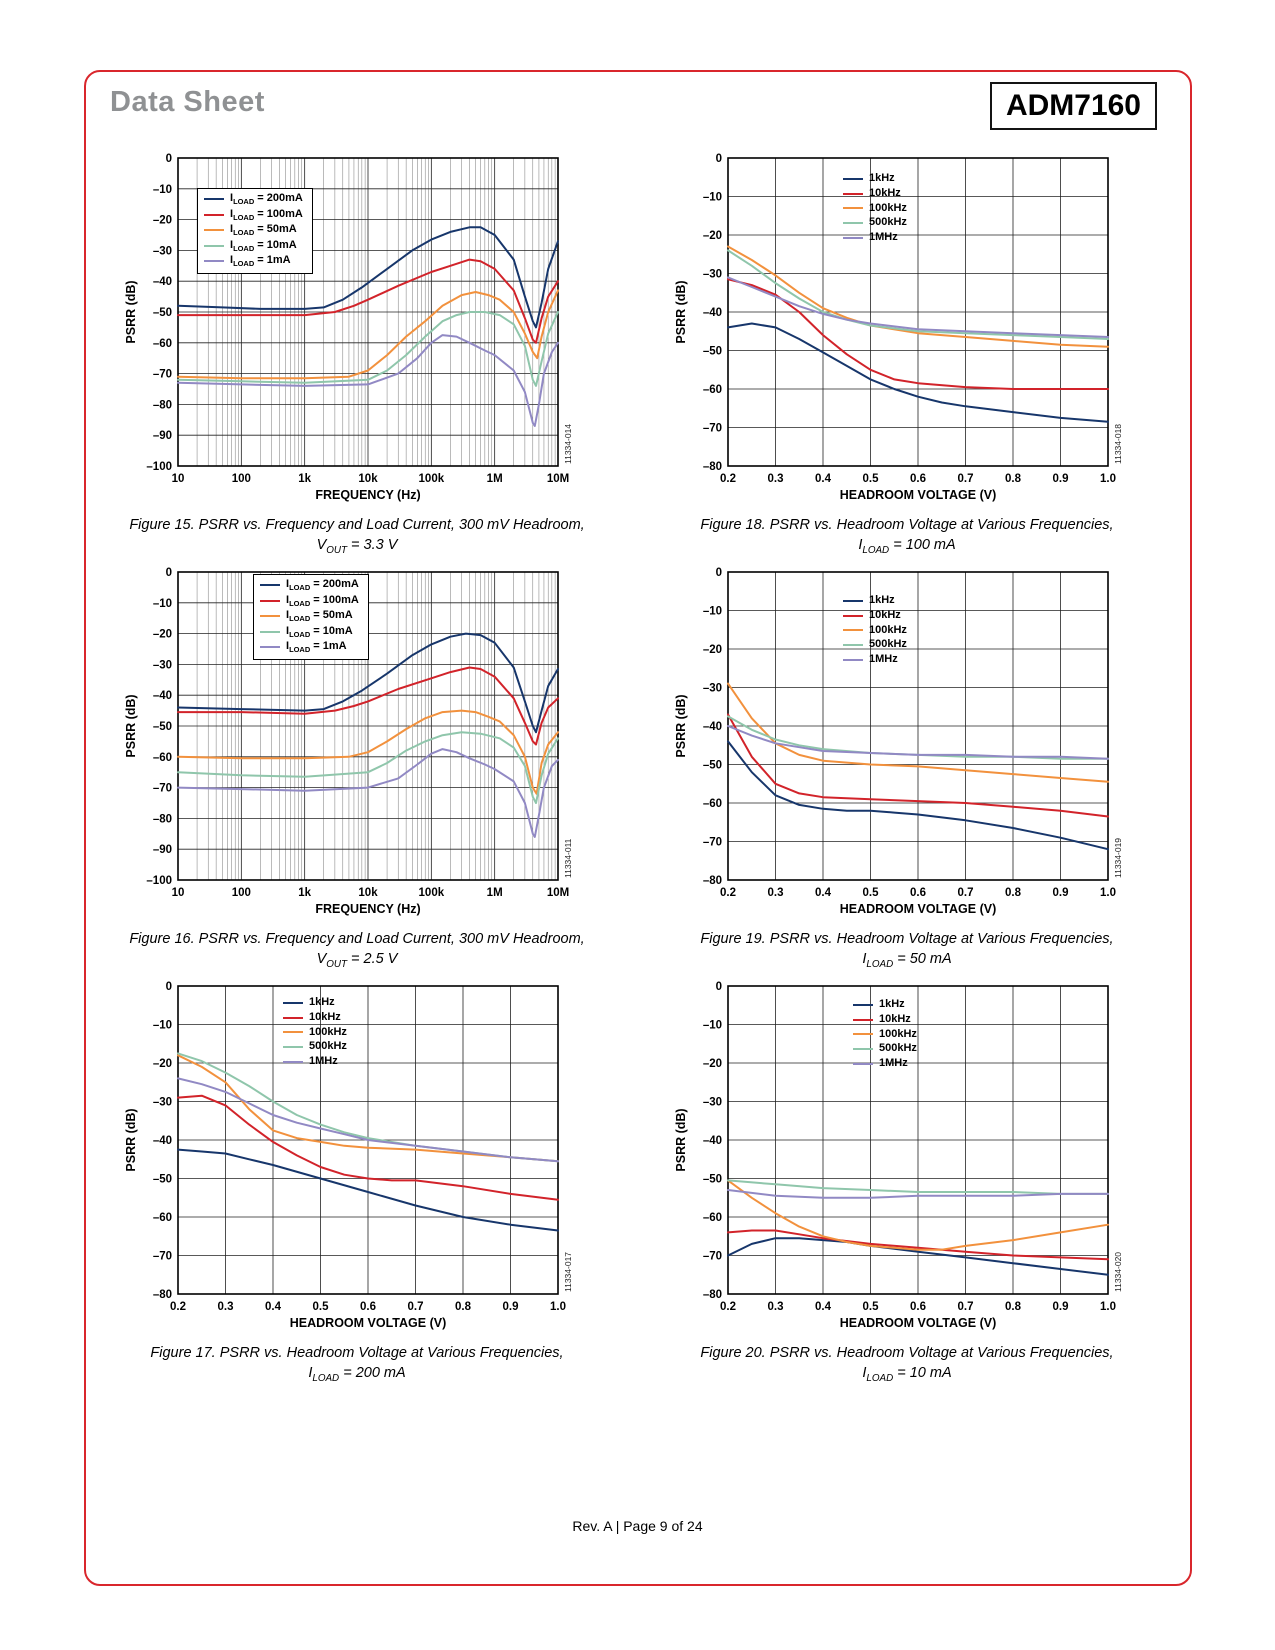 The width and height of the screenshot is (1275, 1650). Describe the element at coordinates (1061, 893) in the screenshot. I see `x-tick-label: 0.9` at that location.